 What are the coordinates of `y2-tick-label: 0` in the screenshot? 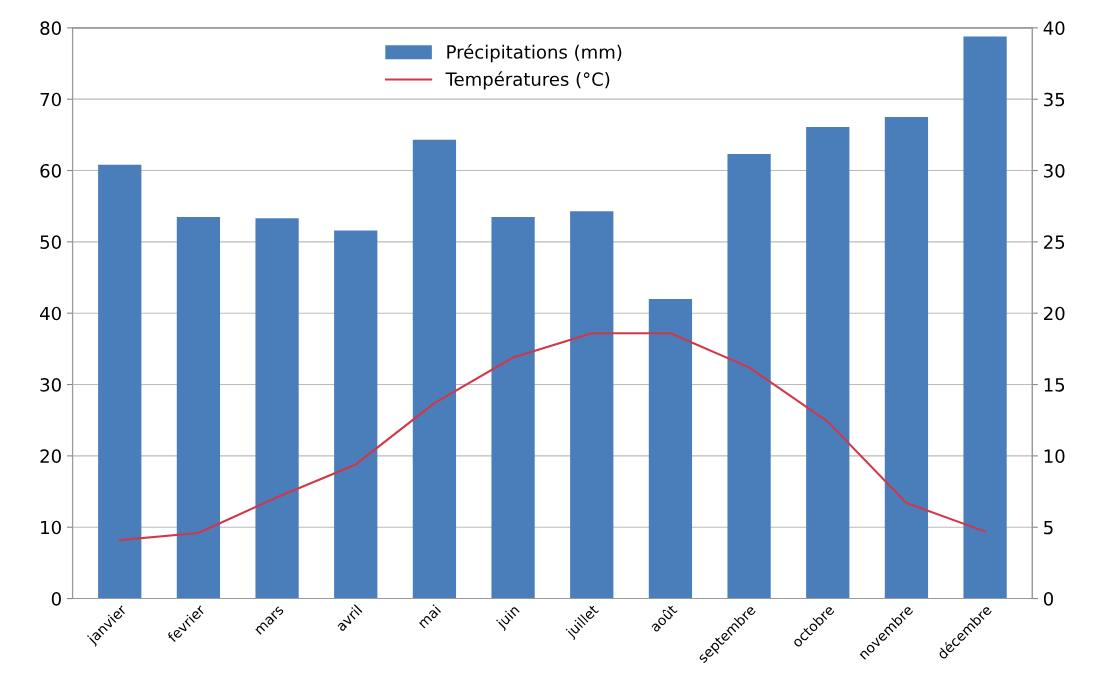 It's located at (1048, 599).